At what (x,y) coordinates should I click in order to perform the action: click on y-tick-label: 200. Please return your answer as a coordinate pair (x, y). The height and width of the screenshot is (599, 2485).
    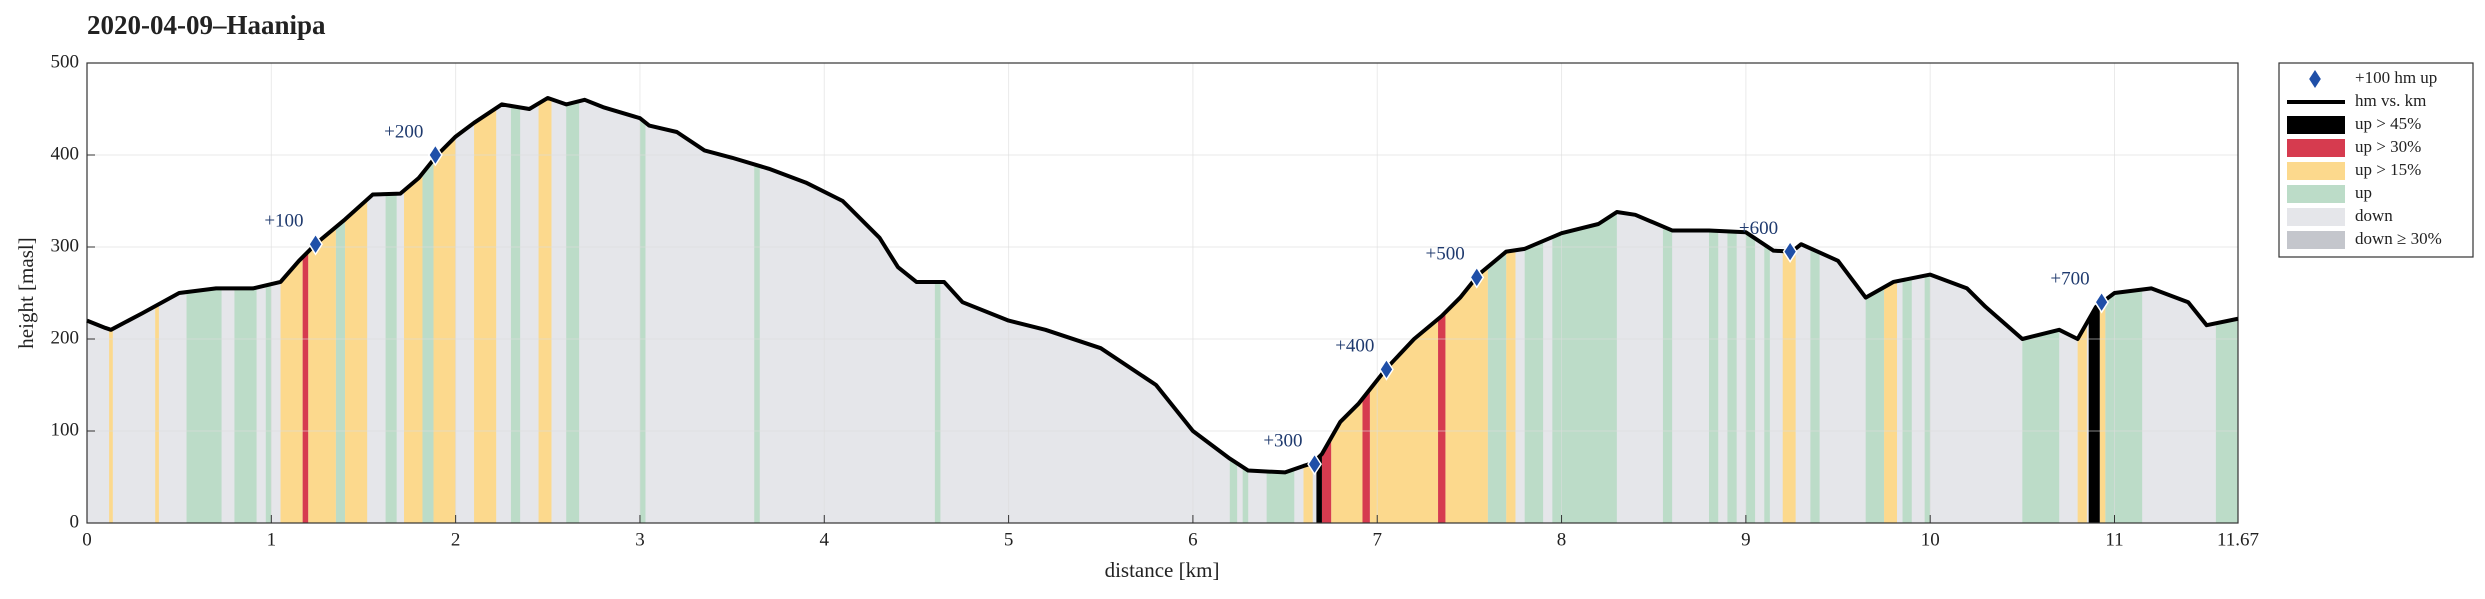
    Looking at the image, I should click on (65, 337).